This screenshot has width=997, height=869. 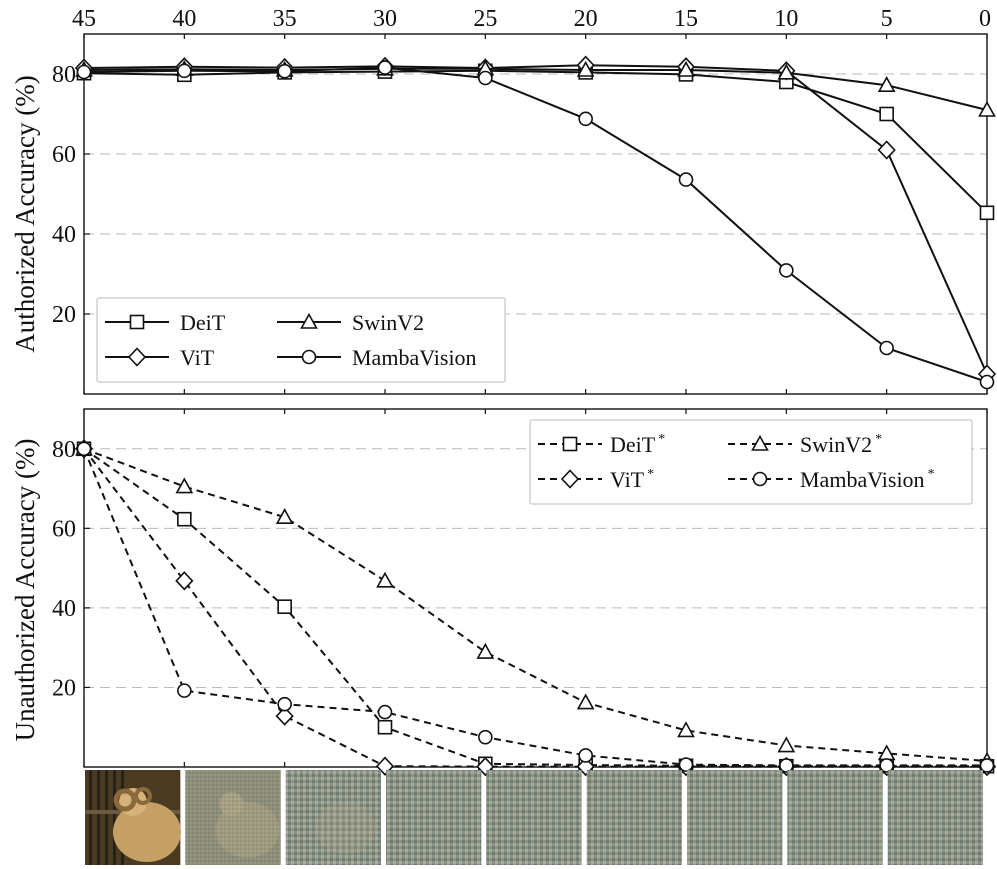 I want to click on x-tick-label: 20, so click(x=586, y=19).